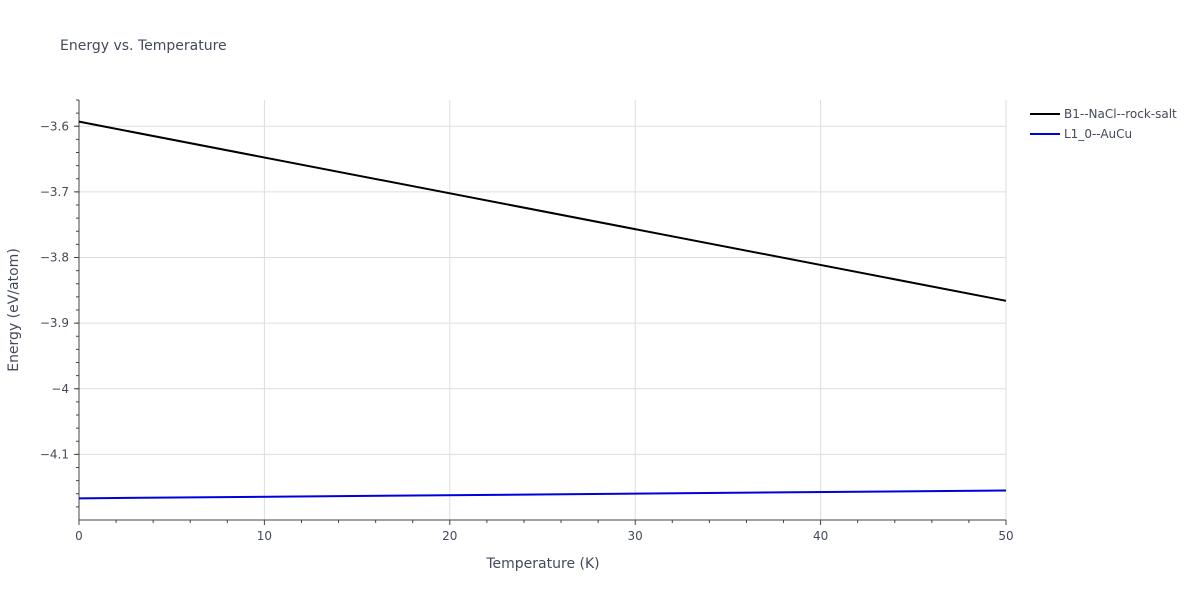 The width and height of the screenshot is (1200, 600). What do you see at coordinates (143, 46) in the screenshot?
I see `chart-title: Energy vs. Temperature` at bounding box center [143, 46].